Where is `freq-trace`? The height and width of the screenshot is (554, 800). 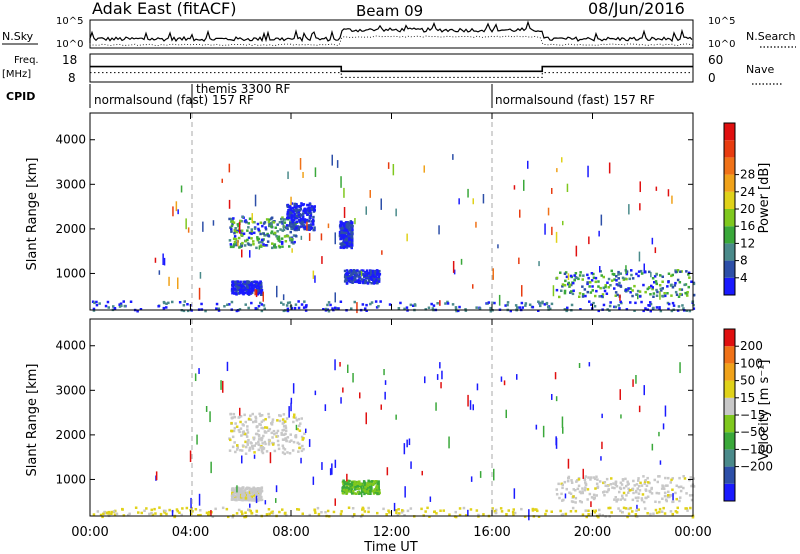 freq-trace is located at coordinates (391, 71).